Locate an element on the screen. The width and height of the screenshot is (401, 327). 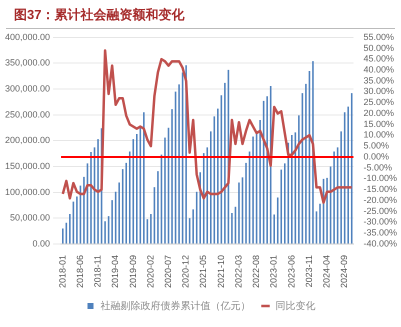
legend-label: 社融剔除政府债券累计值（亿元） is located at coordinates (175, 306).